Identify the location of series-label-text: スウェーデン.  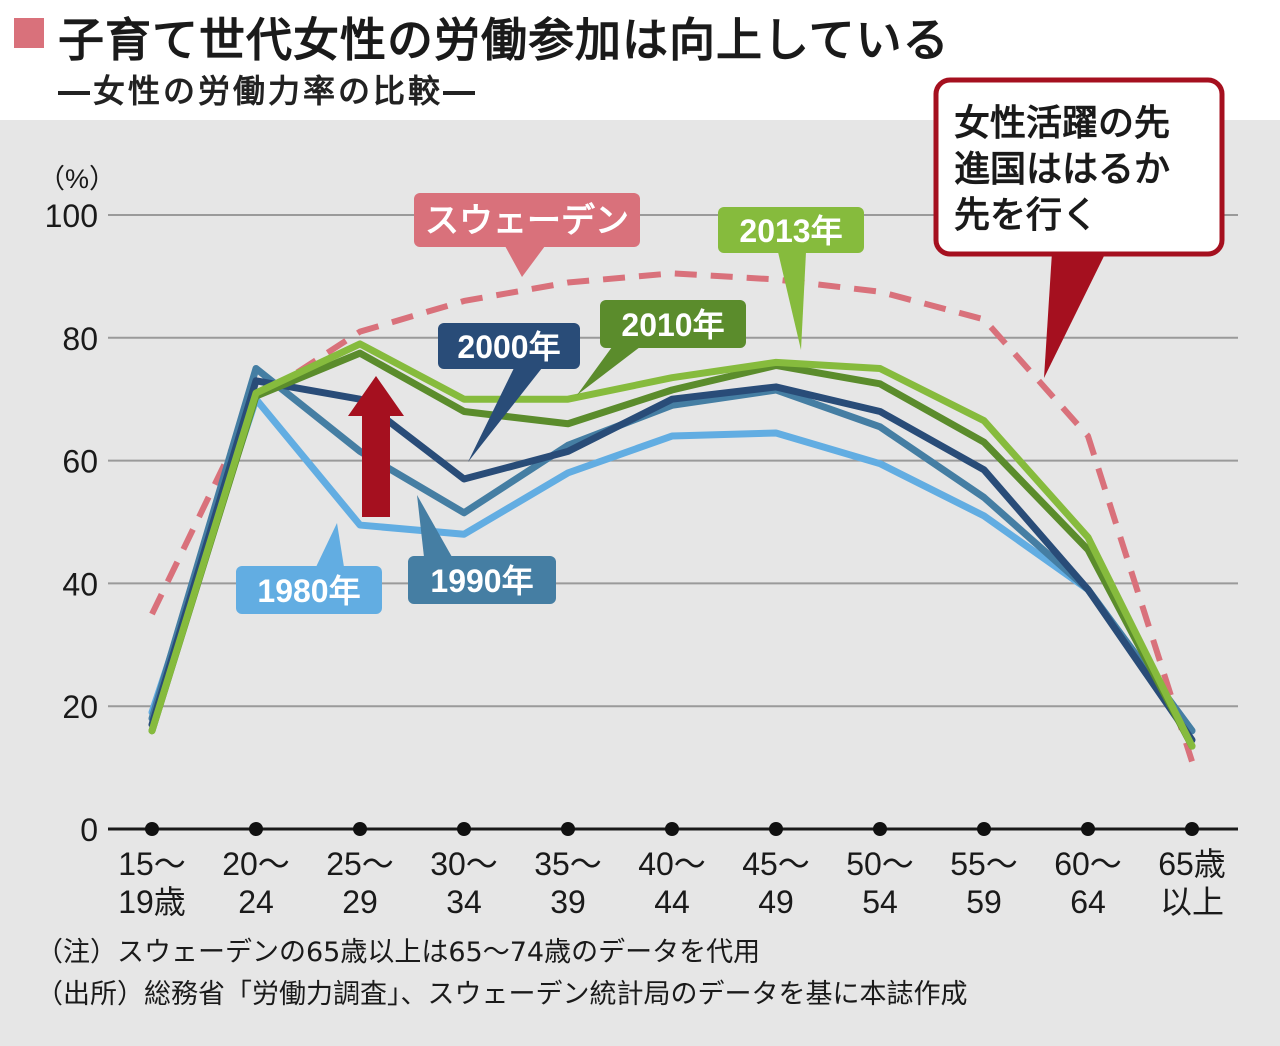
(527, 220).